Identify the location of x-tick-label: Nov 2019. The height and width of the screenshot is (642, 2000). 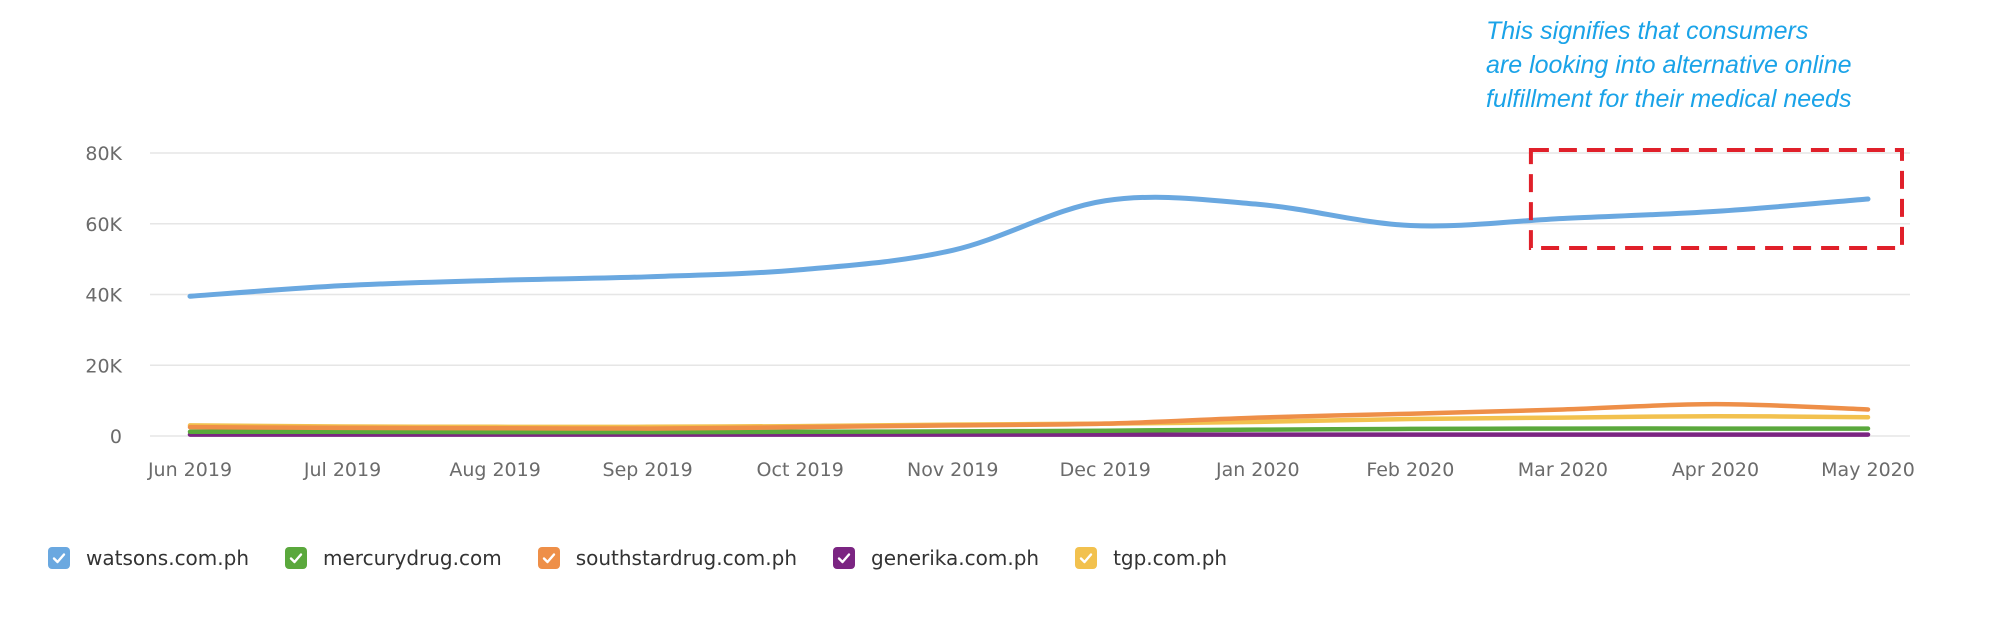
(952, 470).